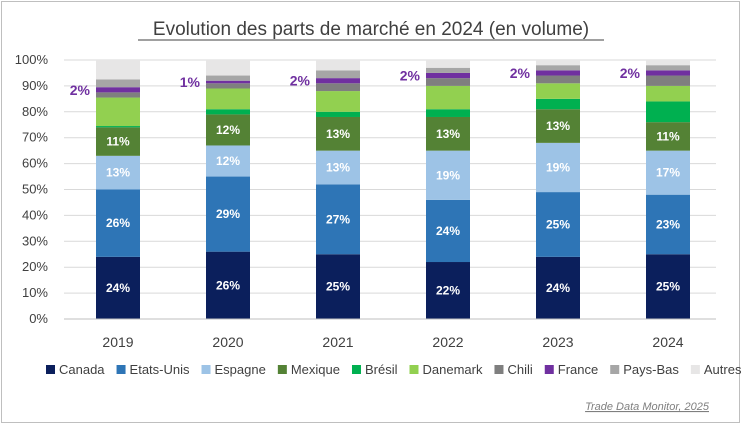 This screenshot has width=743, height=426. I want to click on bar-segment-mexique-2024, so click(668, 136).